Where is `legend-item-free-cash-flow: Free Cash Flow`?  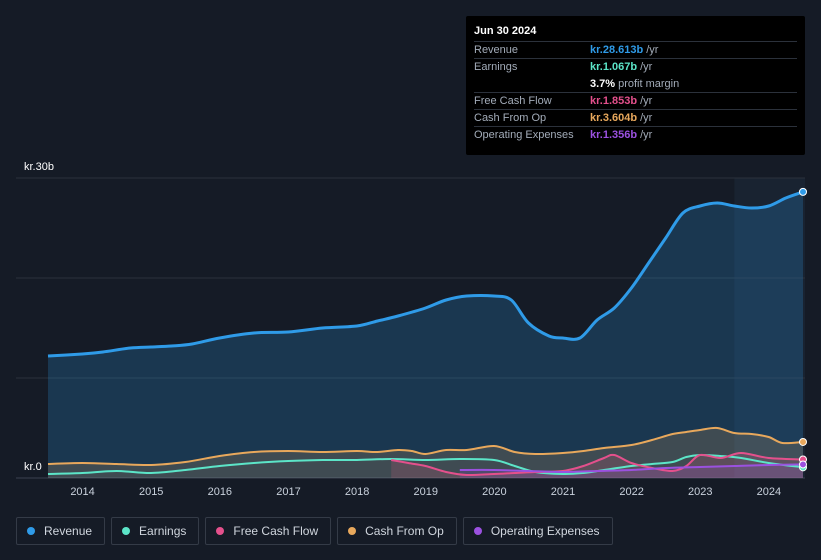 legend-item-free-cash-flow: Free Cash Flow is located at coordinates (268, 531).